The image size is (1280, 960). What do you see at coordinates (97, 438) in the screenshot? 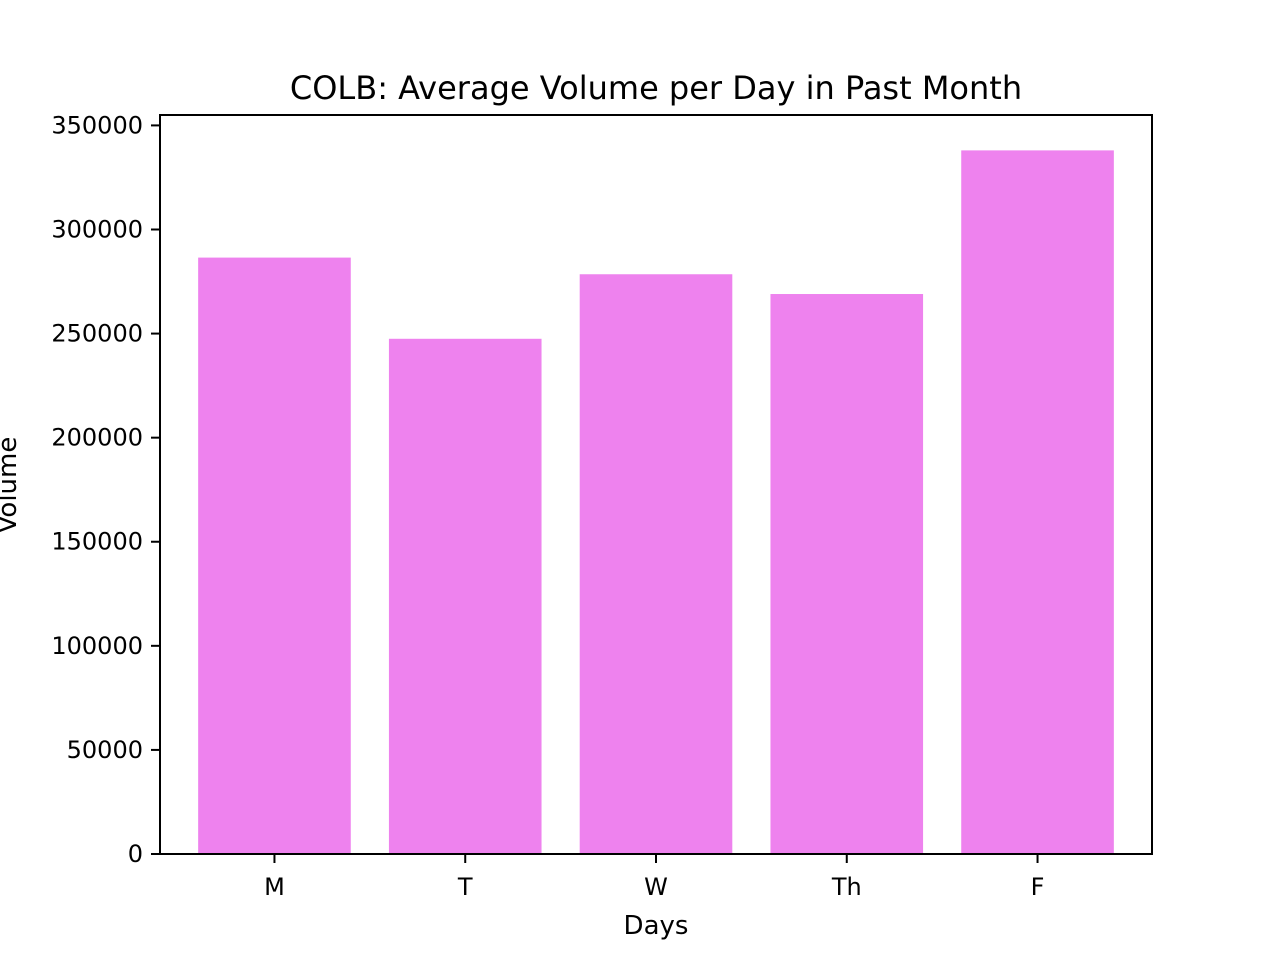
I see `y-tick-label: 200000` at bounding box center [97, 438].